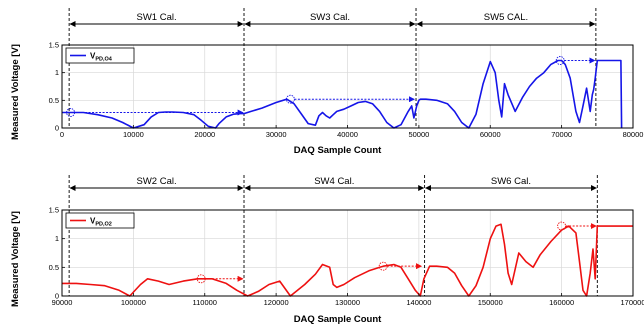 The width and height of the screenshot is (644, 331). What do you see at coordinates (276, 302) in the screenshot?
I see `x-tick-label: 120000` at bounding box center [276, 302].